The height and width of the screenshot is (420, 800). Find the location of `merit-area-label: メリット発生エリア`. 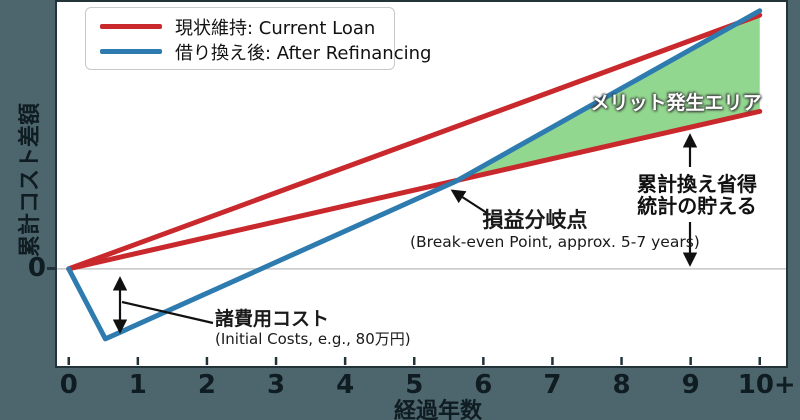

merit-area-label: メリット発生エリア is located at coordinates (676, 103).